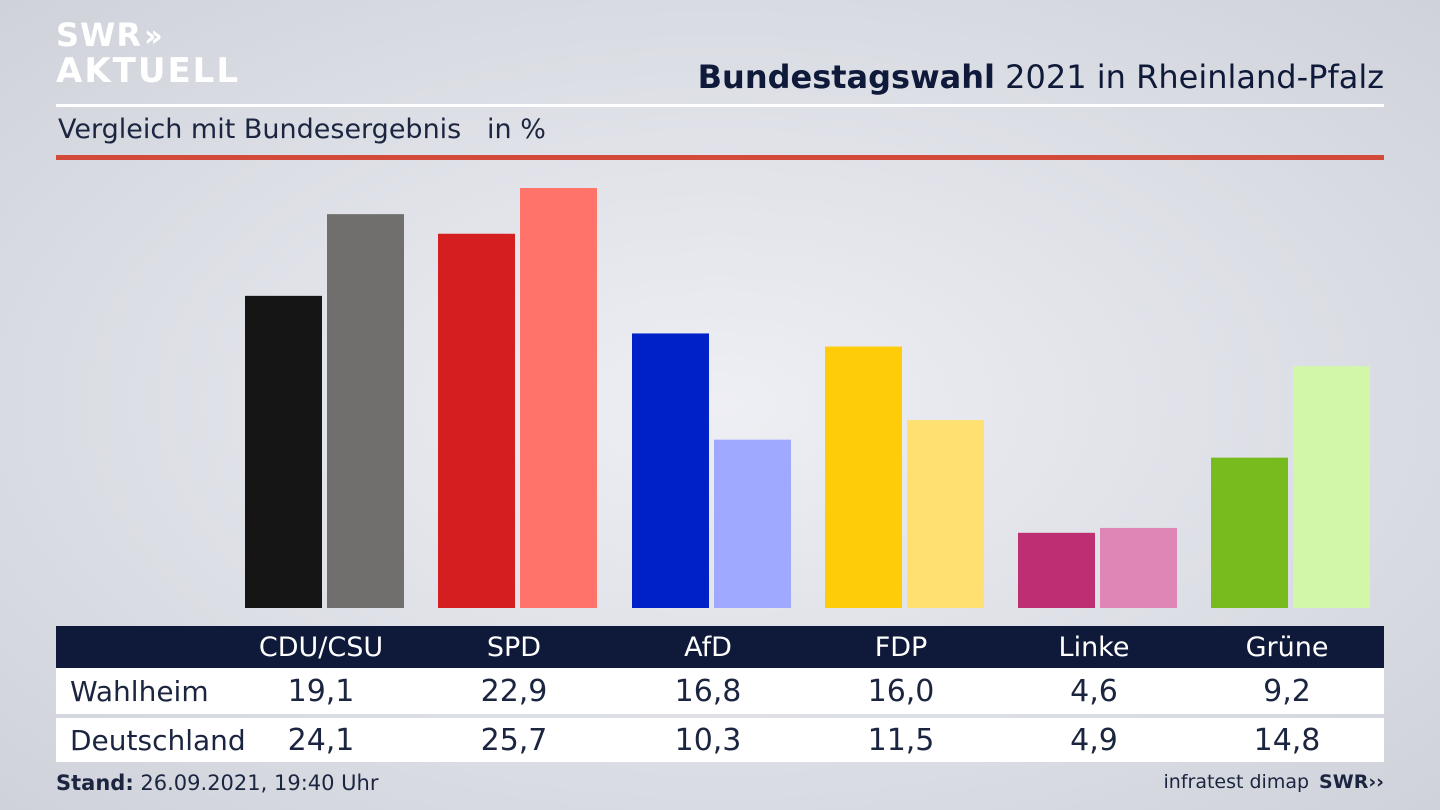  What do you see at coordinates (1094, 740) in the screenshot?
I see `table-cell: 4,9` at bounding box center [1094, 740].